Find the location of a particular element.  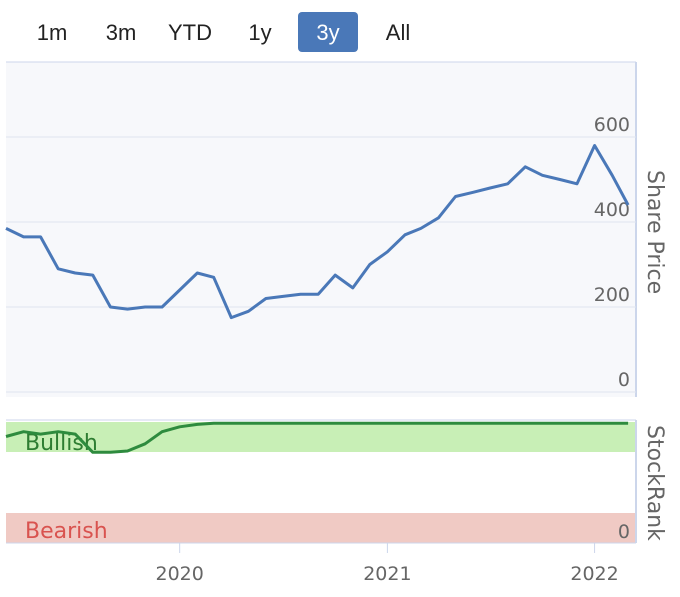

stockrank-line is located at coordinates (317, 437).